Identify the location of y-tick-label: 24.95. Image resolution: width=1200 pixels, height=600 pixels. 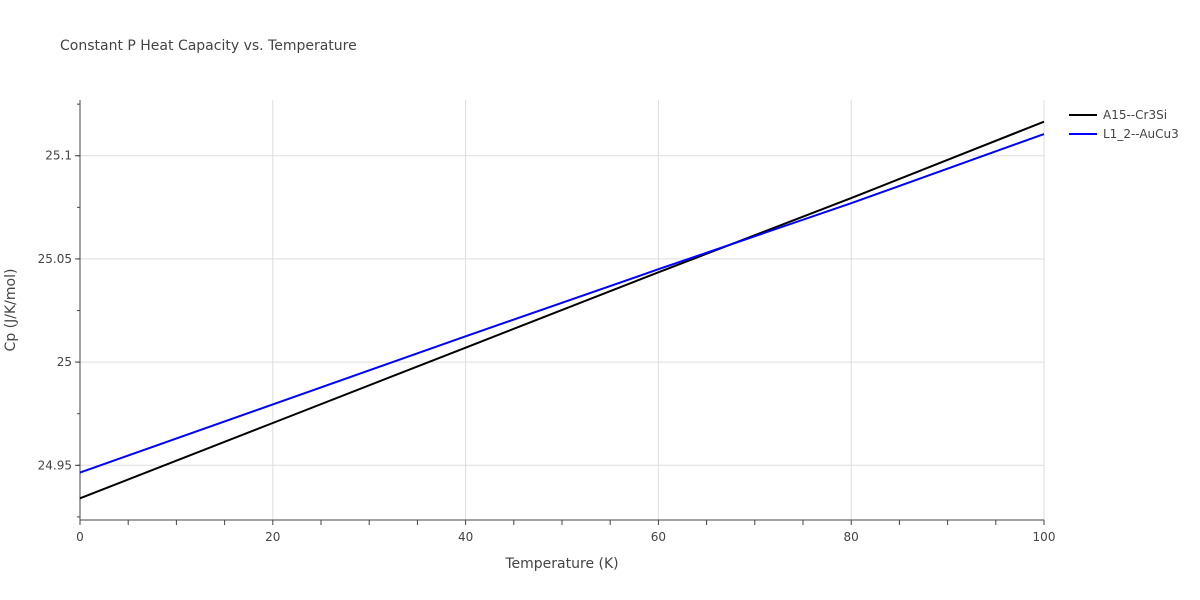
(55, 465).